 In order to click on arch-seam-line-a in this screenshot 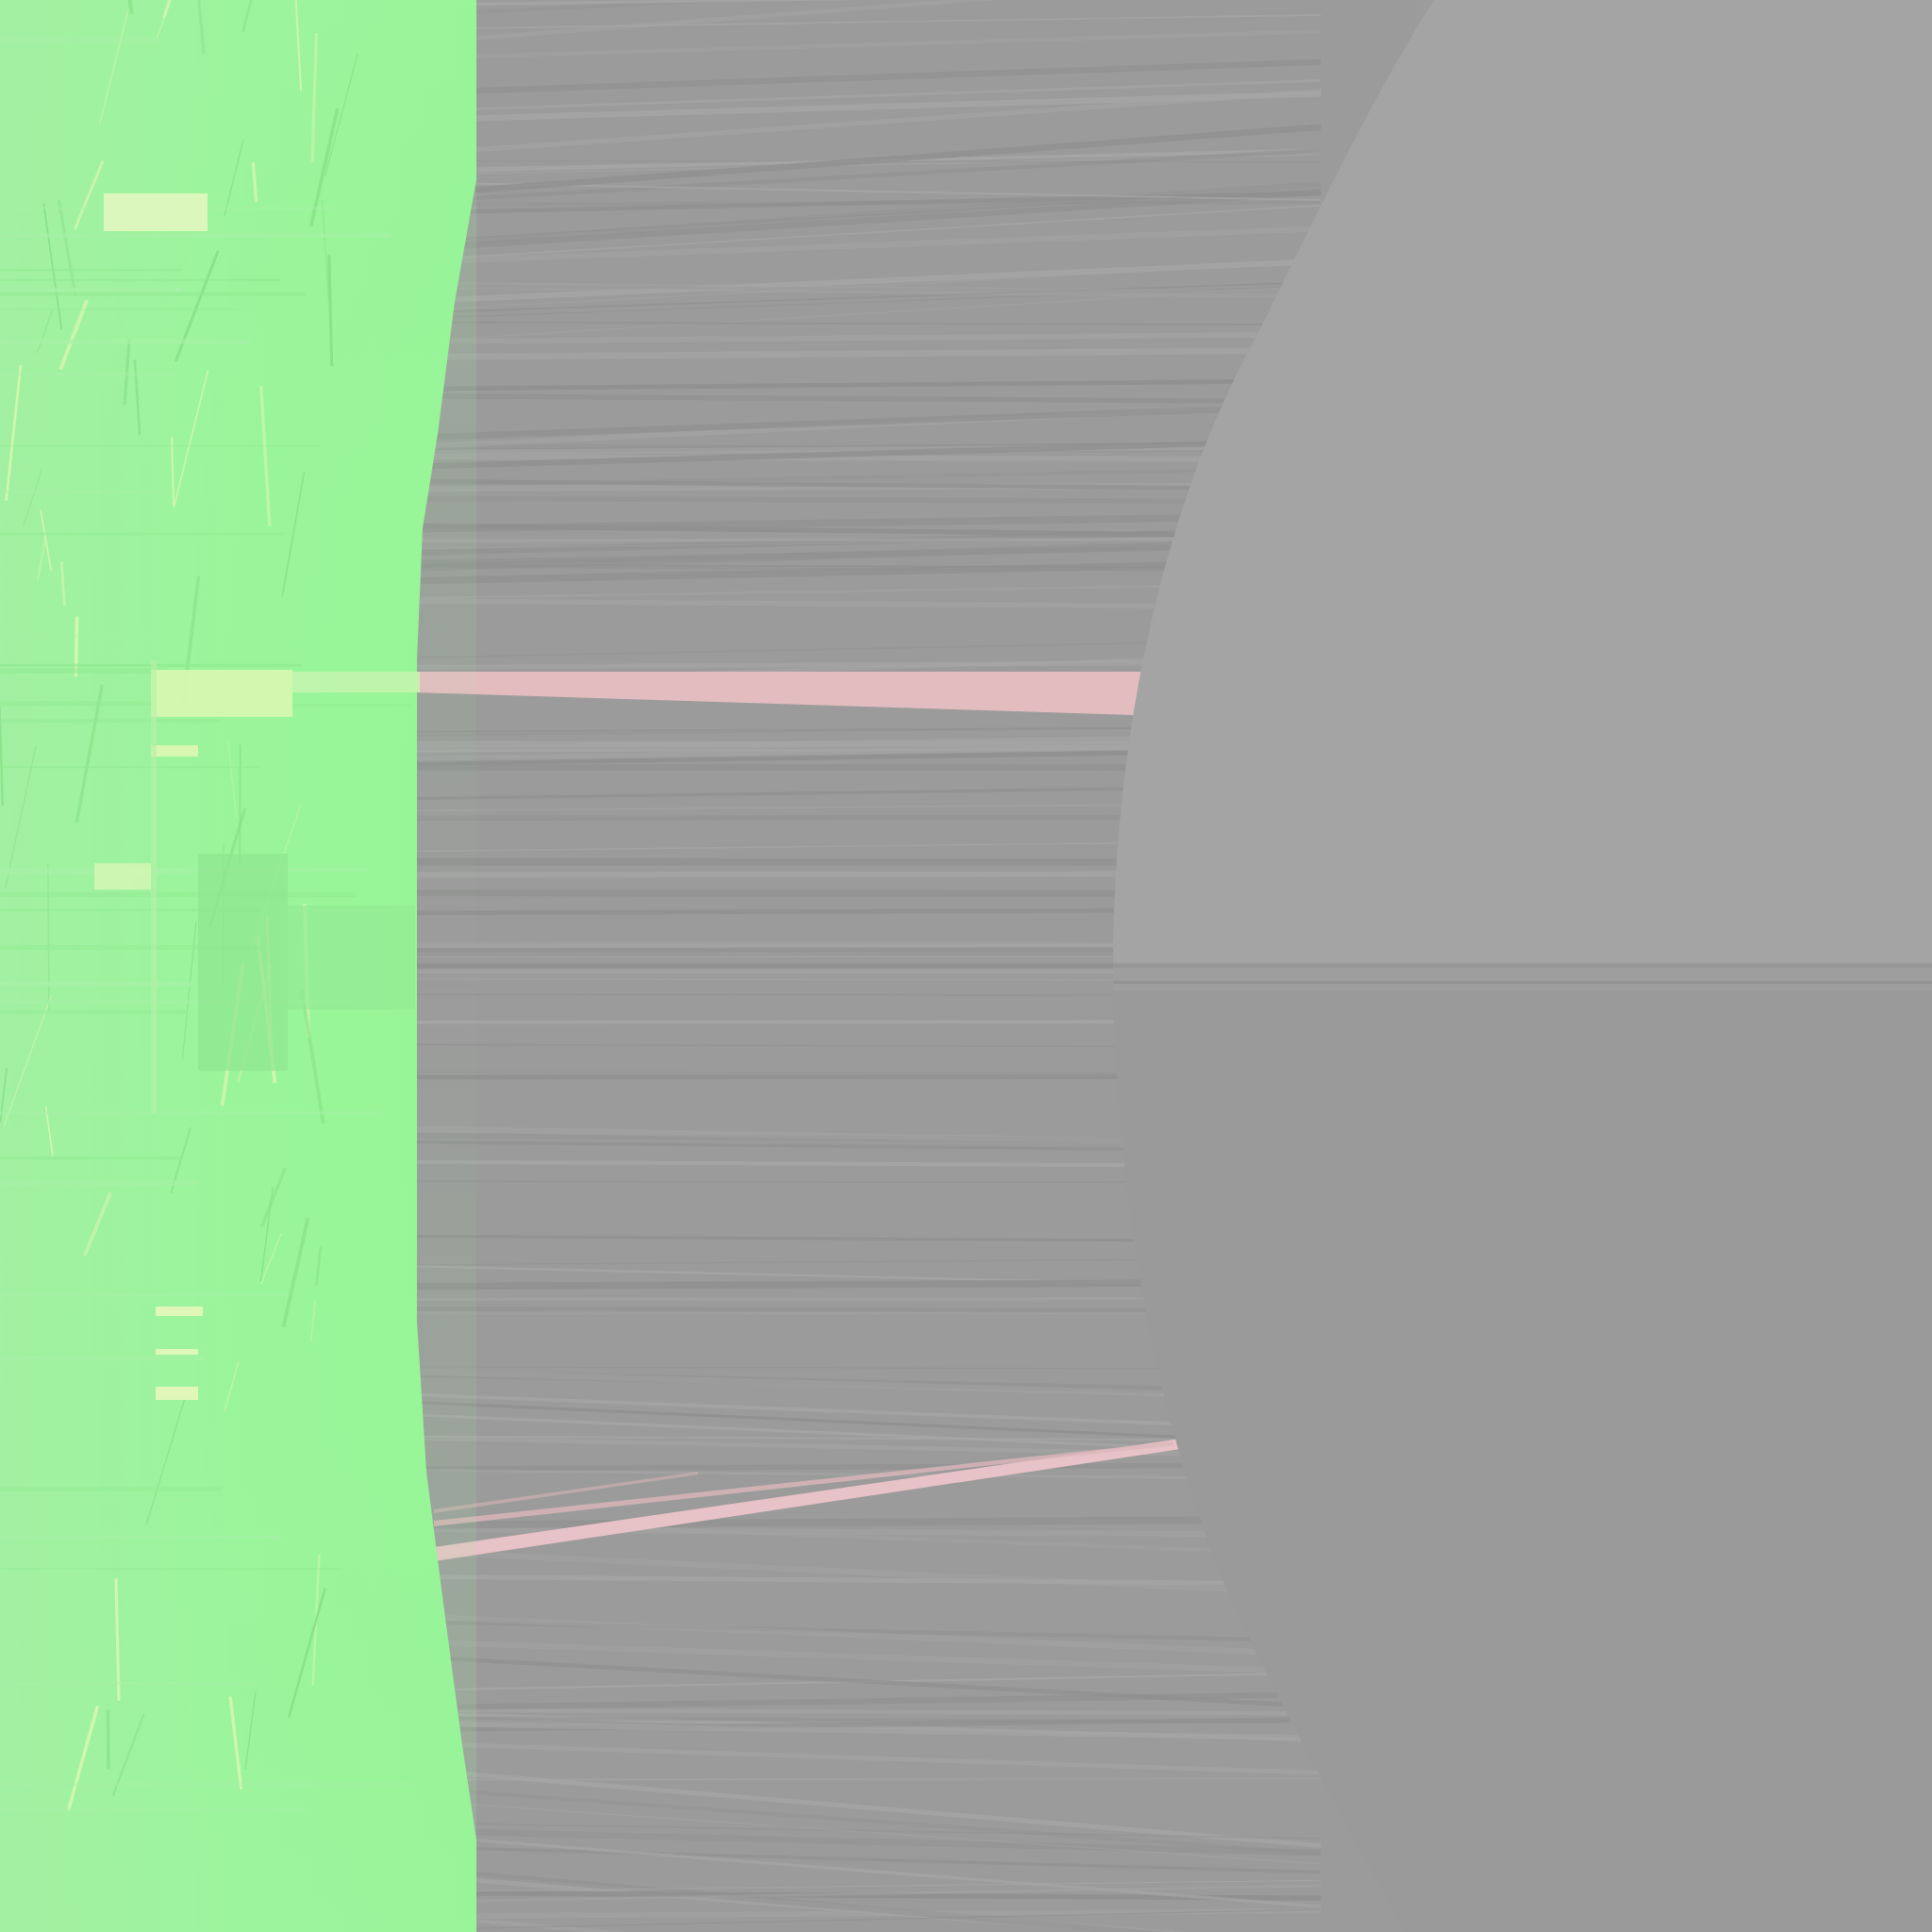, I will do `click(1522, 966)`.